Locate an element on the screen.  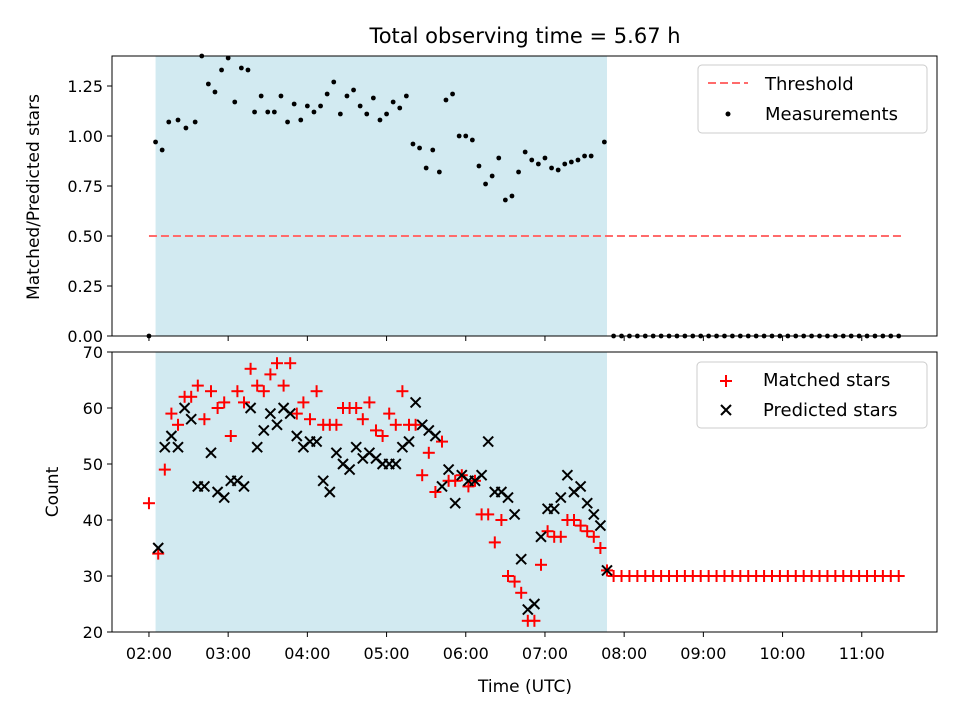
y-tick-label: 50 is located at coordinates (93, 464).